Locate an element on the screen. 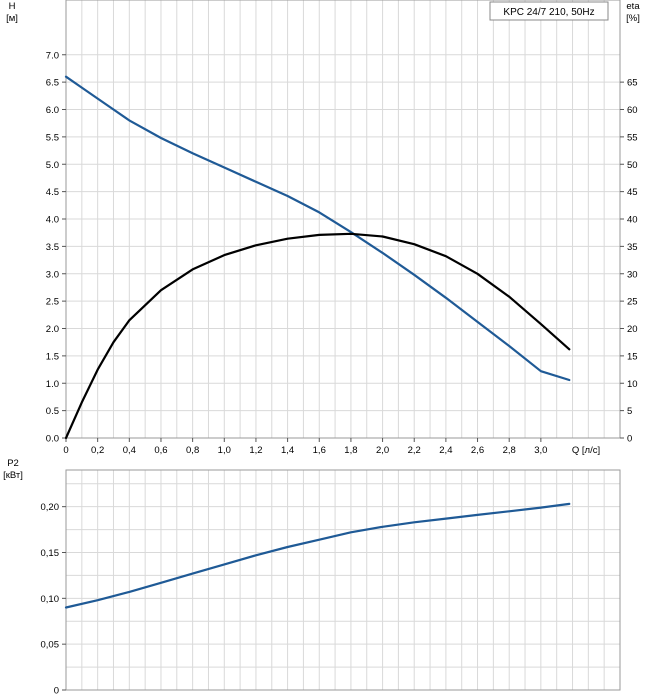  top-y-right-tick-label: 40 is located at coordinates (632, 220).